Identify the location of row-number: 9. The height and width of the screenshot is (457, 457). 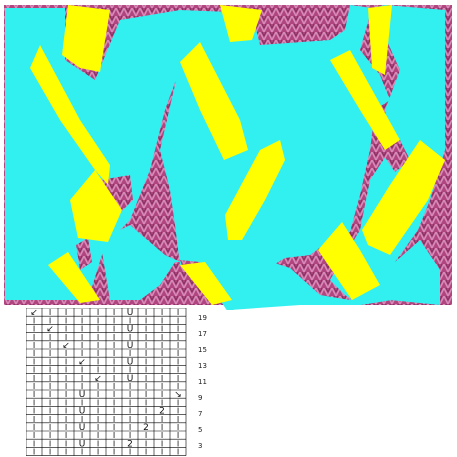
(200, 398).